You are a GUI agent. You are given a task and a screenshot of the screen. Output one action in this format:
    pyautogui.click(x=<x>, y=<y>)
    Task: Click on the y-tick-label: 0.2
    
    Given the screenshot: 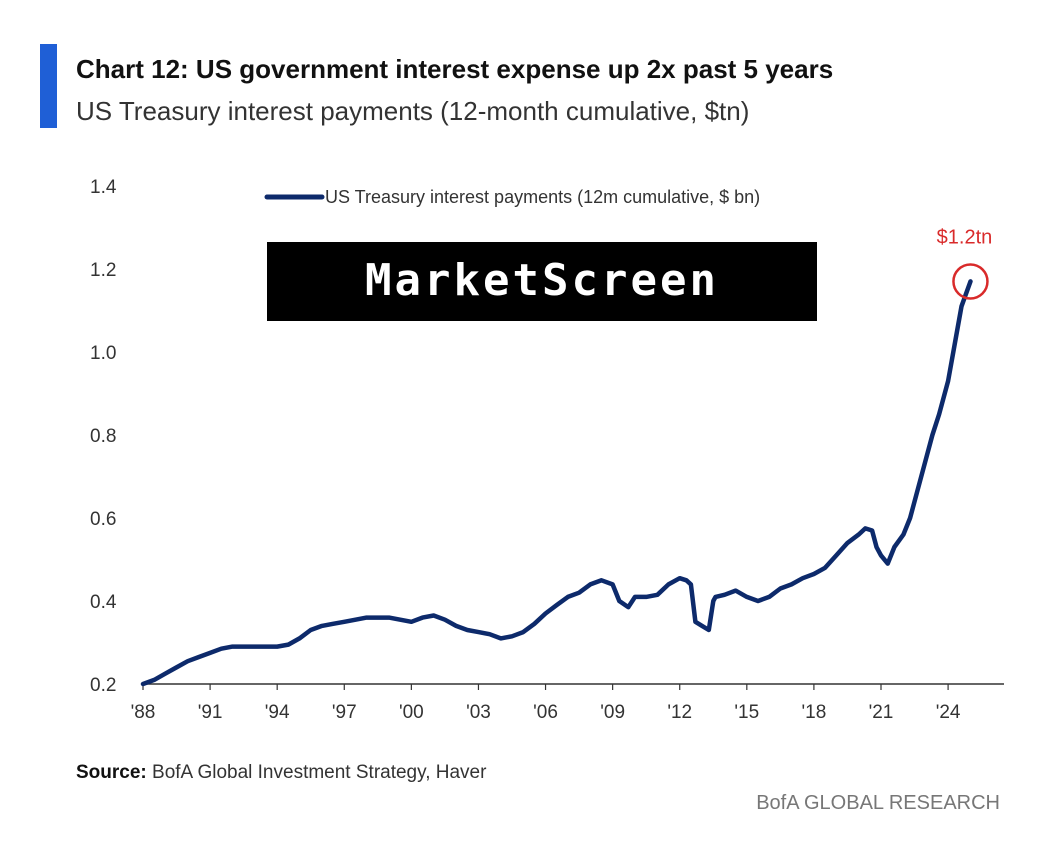 What is the action you would take?
    pyautogui.click(x=103, y=685)
    